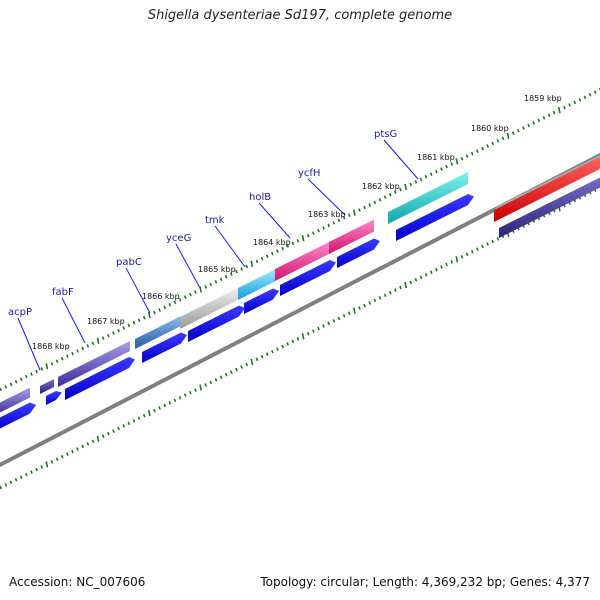  I want to click on feature-holB, so click(303, 260).